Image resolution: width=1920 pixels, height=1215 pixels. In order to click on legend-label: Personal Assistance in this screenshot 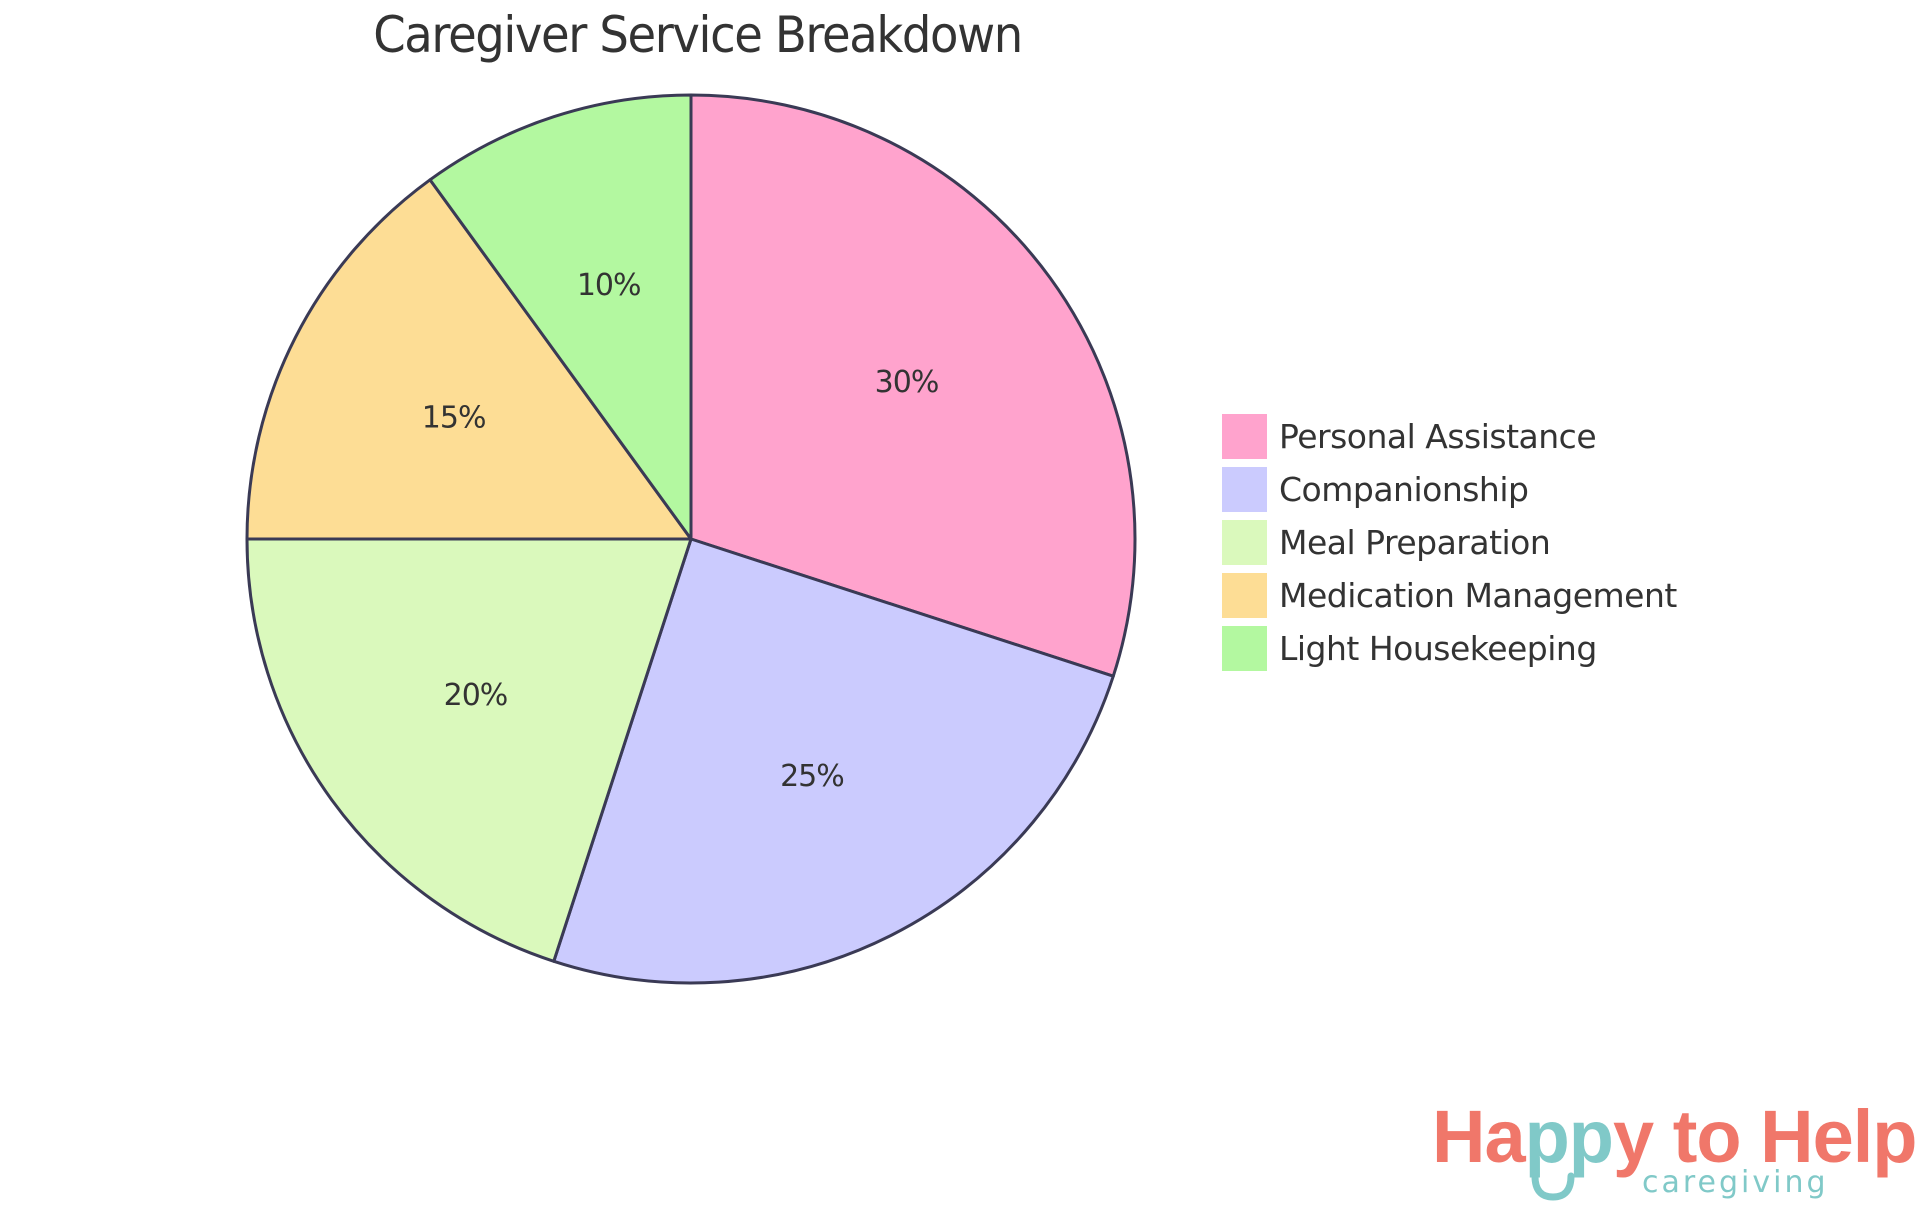, I will do `click(1438, 436)`.